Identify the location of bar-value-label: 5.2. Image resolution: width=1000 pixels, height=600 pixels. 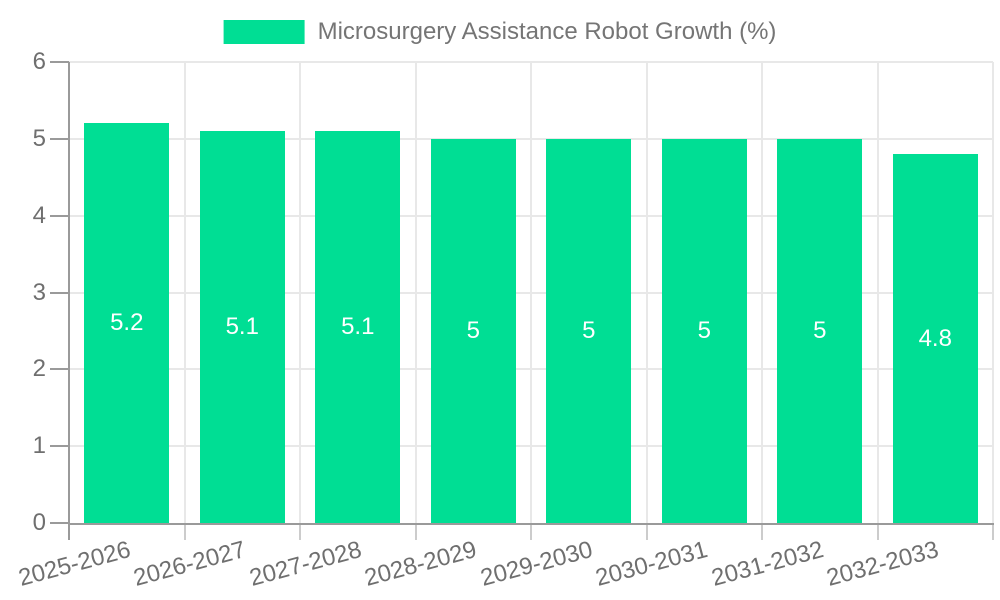
(127, 323).